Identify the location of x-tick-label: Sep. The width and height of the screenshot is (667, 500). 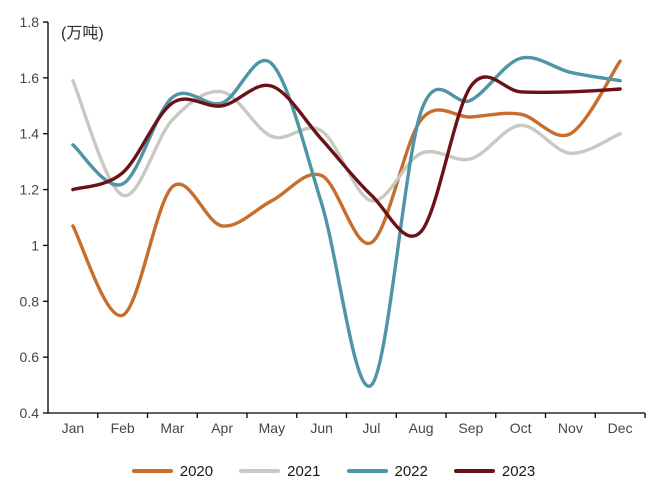
(470, 428).